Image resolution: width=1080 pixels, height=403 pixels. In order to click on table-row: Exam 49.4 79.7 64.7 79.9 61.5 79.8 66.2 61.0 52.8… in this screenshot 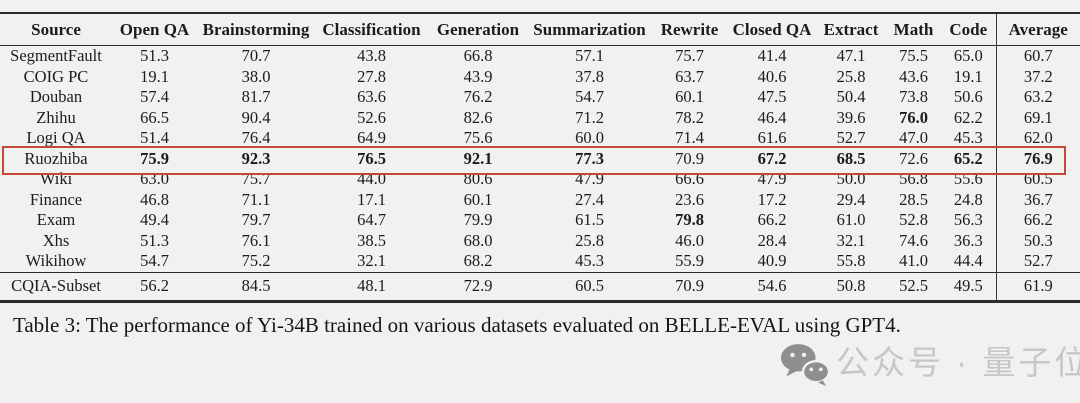, I will do `click(540, 220)`.